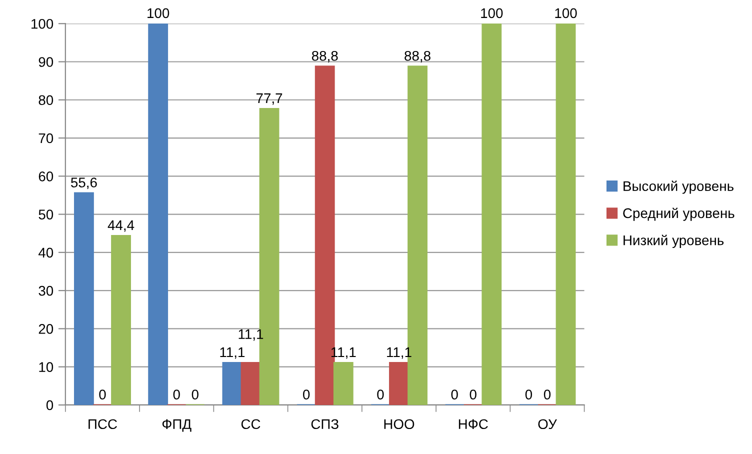 Image resolution: width=752 pixels, height=454 pixels. Describe the element at coordinates (46, 253) in the screenshot. I see `y-tick-label: 40` at that location.